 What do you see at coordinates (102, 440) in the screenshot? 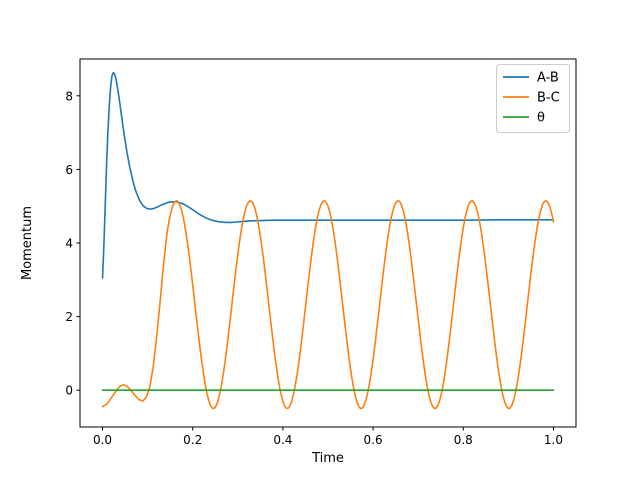
I see `x-tick-label: 0.0` at bounding box center [102, 440].